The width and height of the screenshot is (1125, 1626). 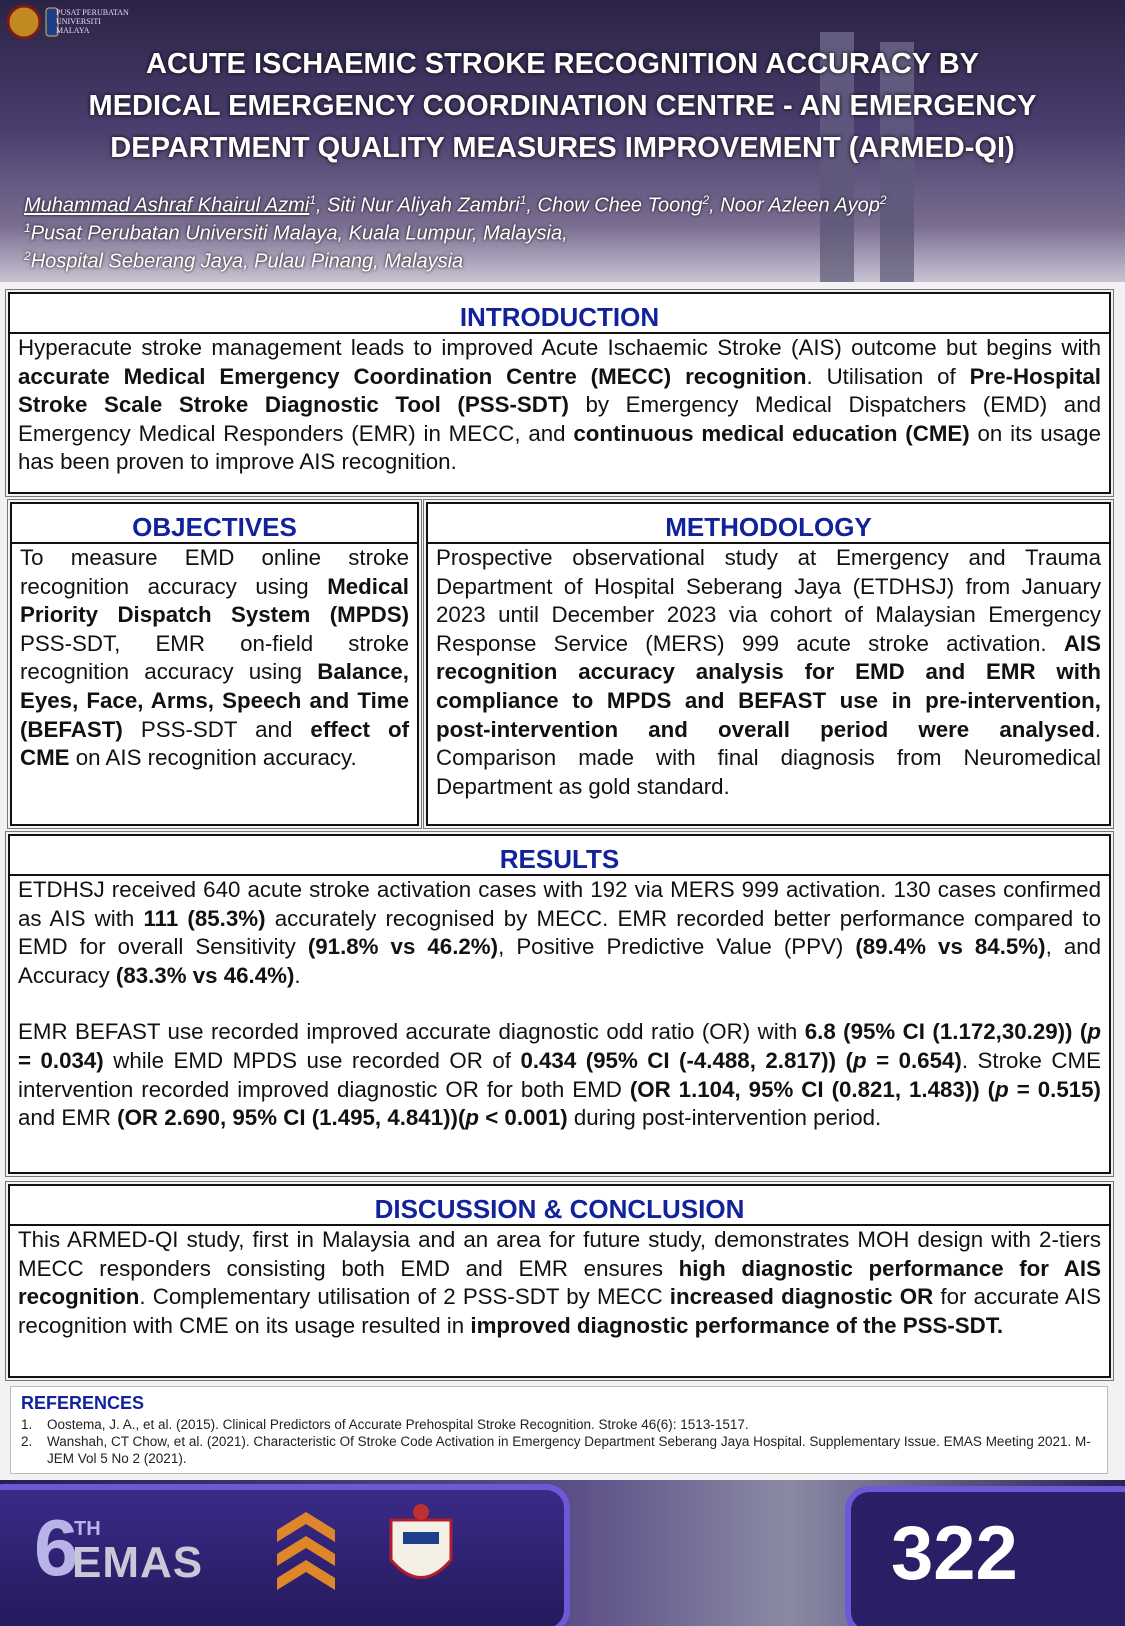 I want to click on edition: 6, so click(x=56, y=1547).